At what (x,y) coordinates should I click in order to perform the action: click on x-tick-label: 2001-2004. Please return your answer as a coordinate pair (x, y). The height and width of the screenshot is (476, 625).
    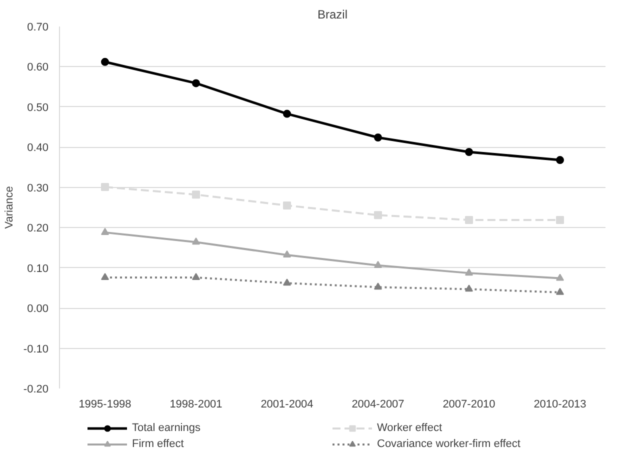
    Looking at the image, I should click on (287, 404).